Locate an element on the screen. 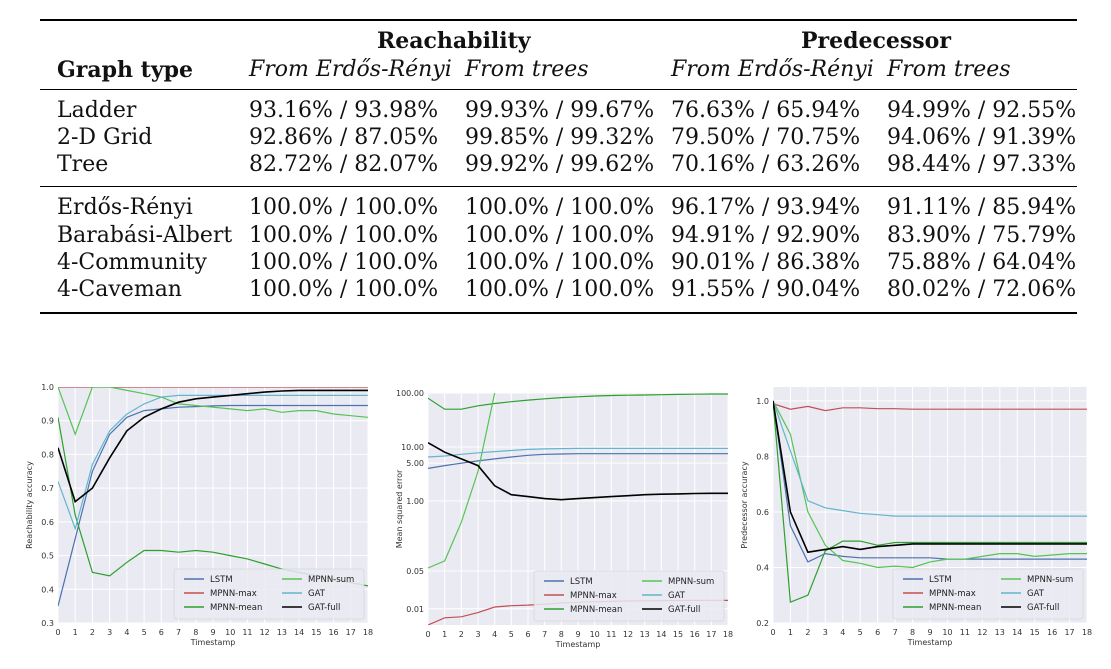  y-tick-label: 10.00 is located at coordinates (412, 447).